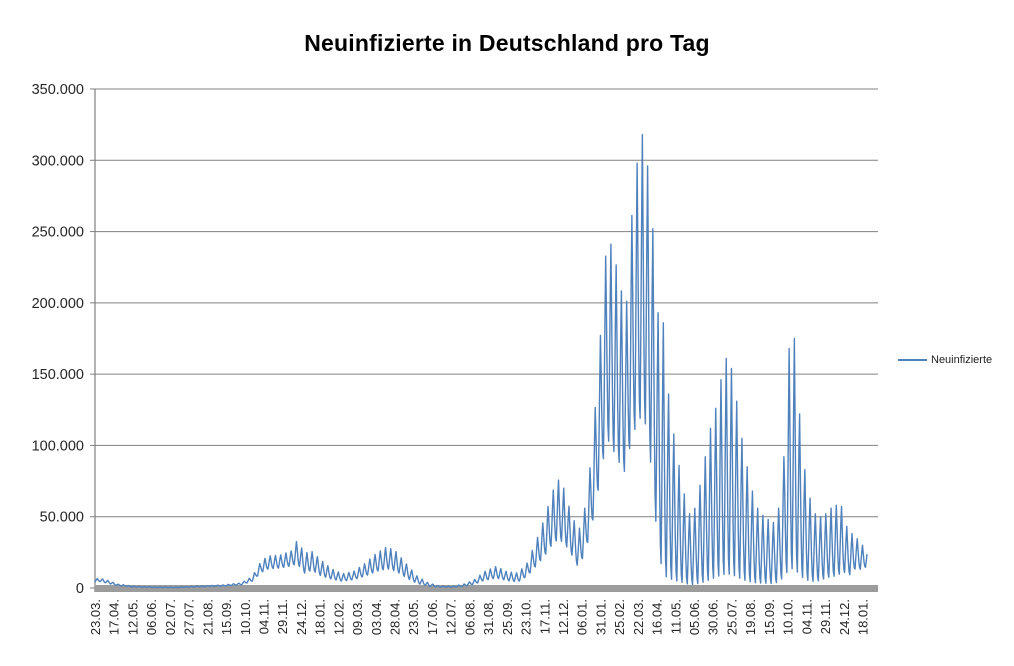 The height and width of the screenshot is (666, 1014). Describe the element at coordinates (132, 617) in the screenshot. I see `x-tick-label: 12.05.` at that location.